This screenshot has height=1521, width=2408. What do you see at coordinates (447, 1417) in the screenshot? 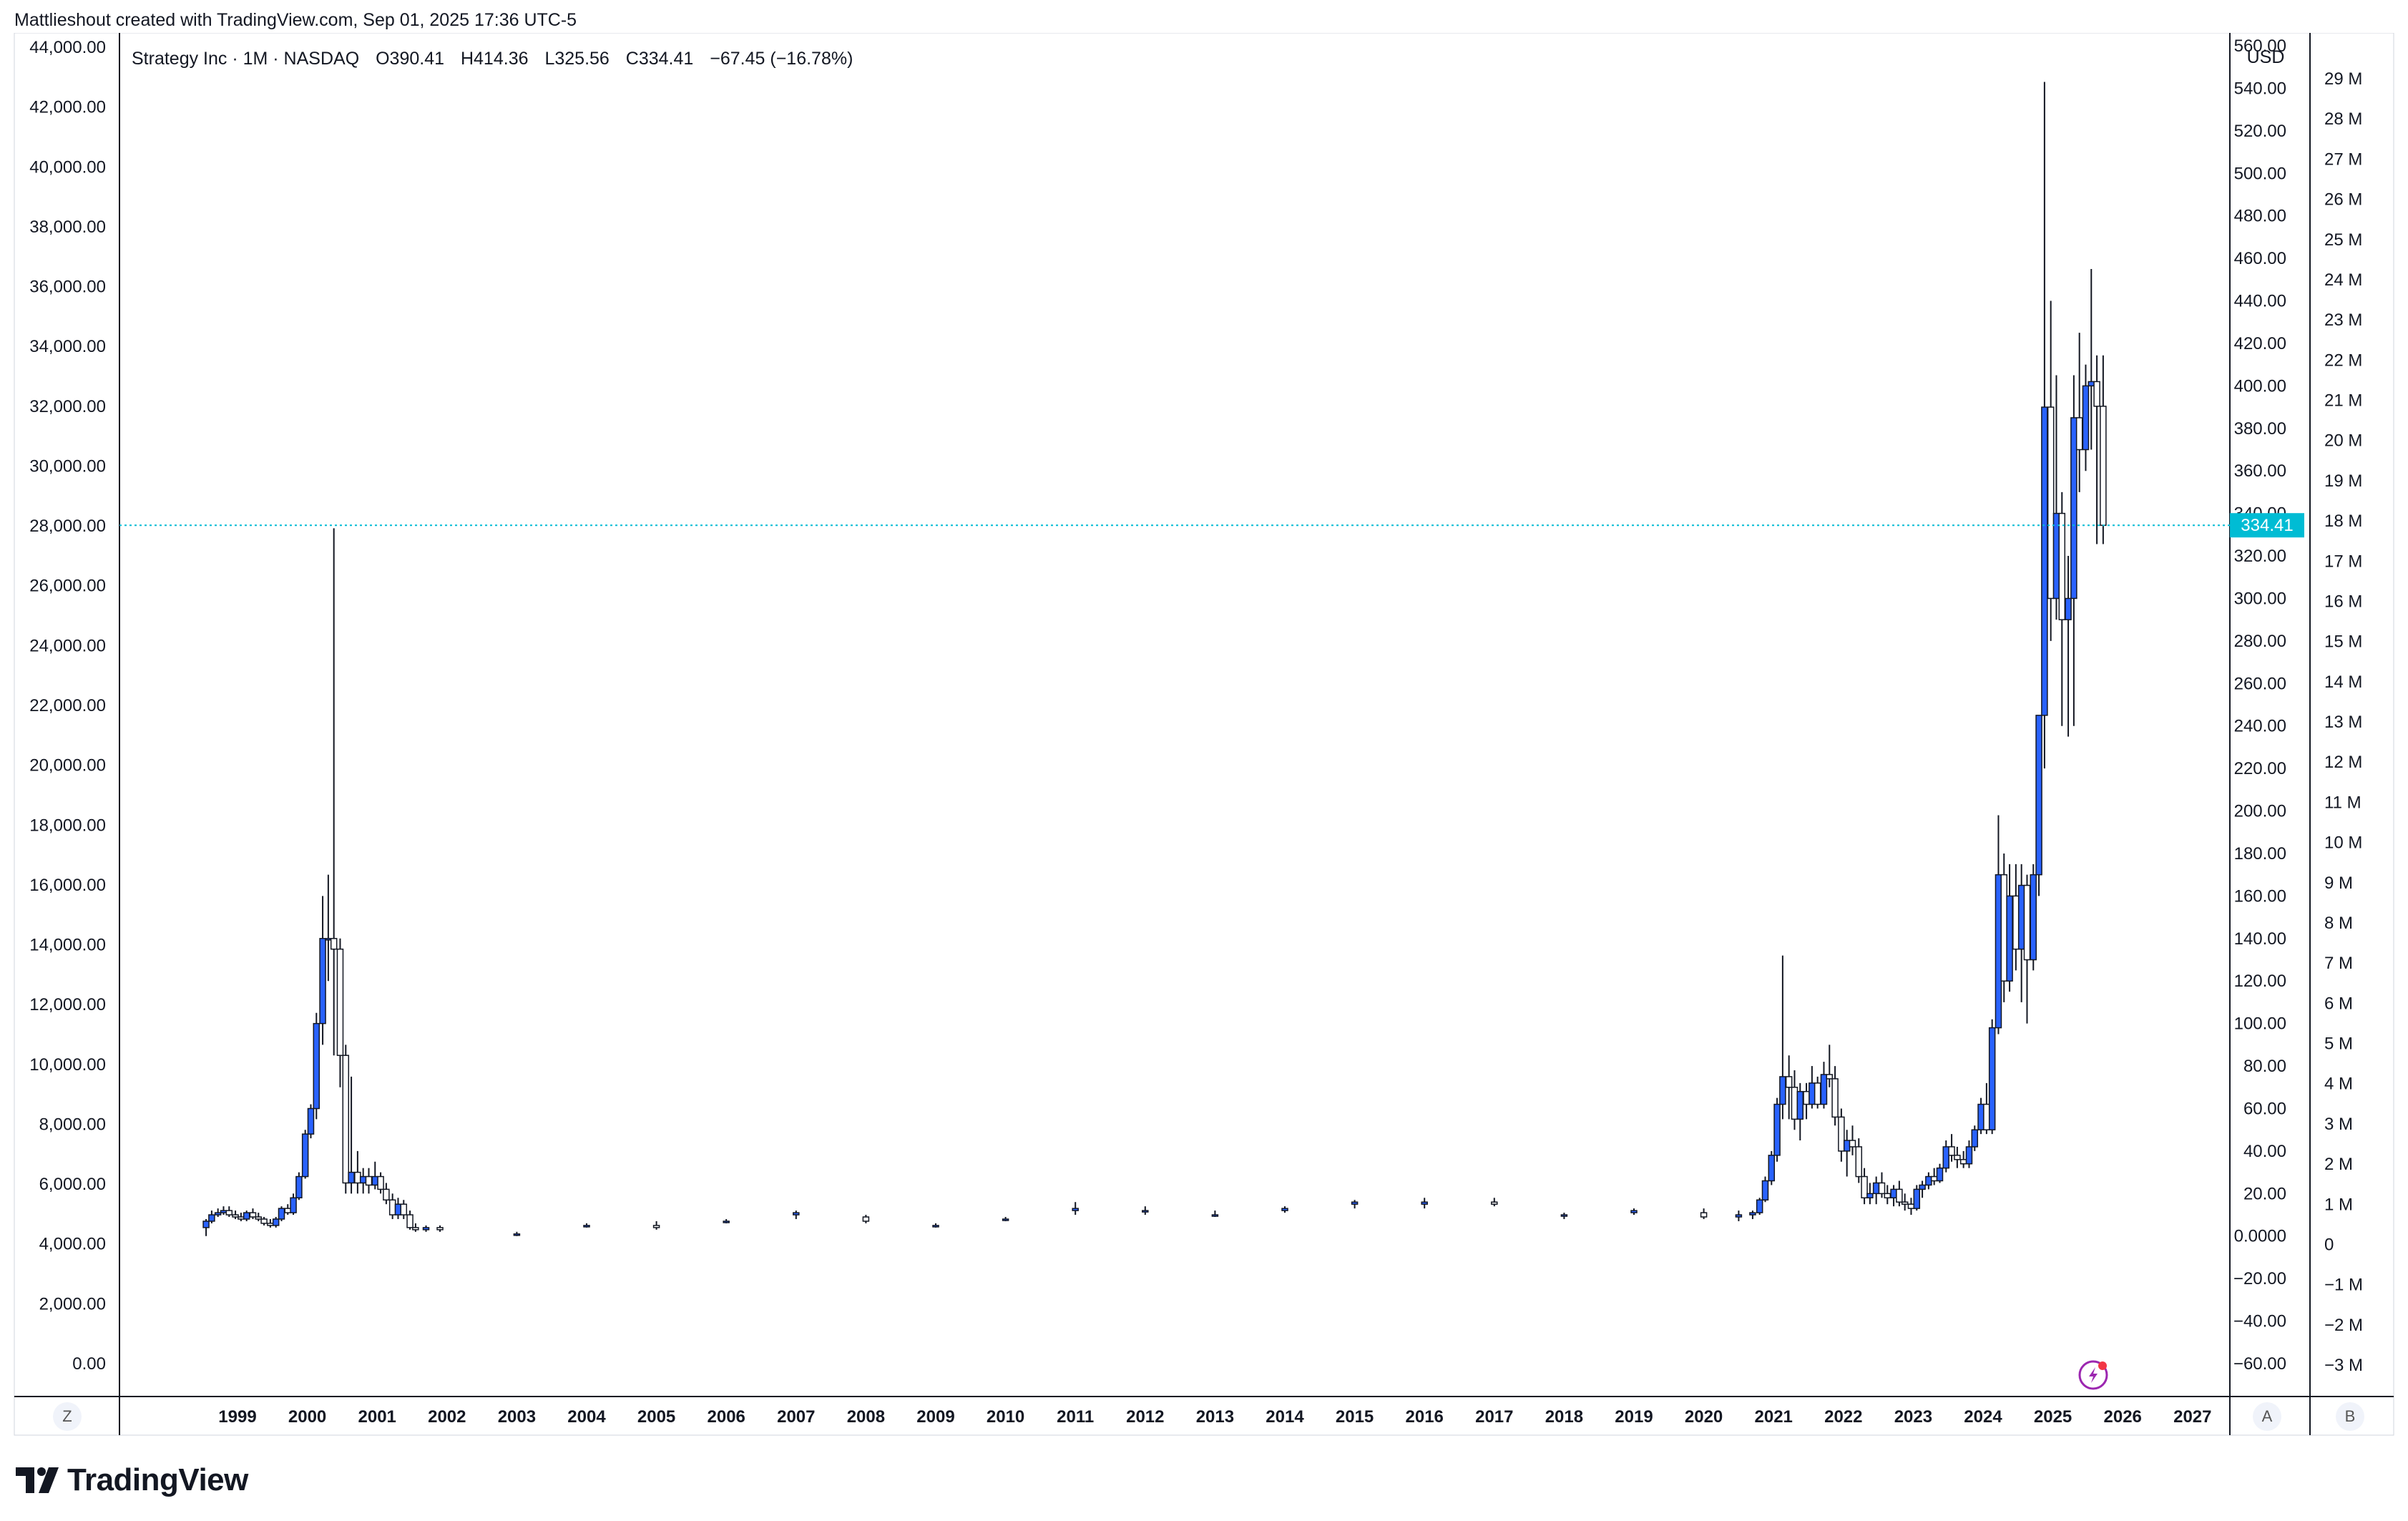
I see `time-tick-label: 2002` at bounding box center [447, 1417].